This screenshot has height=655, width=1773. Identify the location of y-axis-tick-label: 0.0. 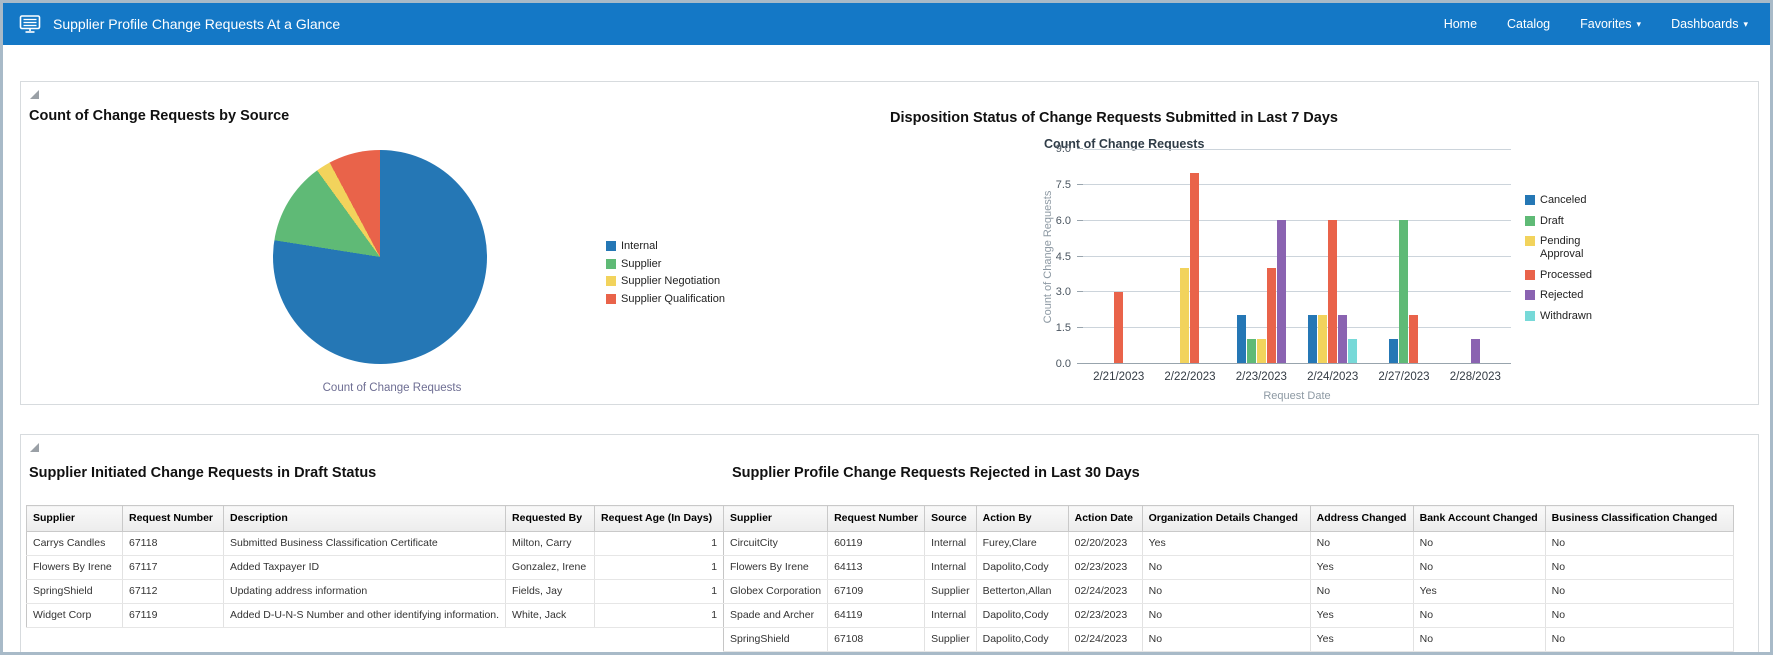
(1063, 364).